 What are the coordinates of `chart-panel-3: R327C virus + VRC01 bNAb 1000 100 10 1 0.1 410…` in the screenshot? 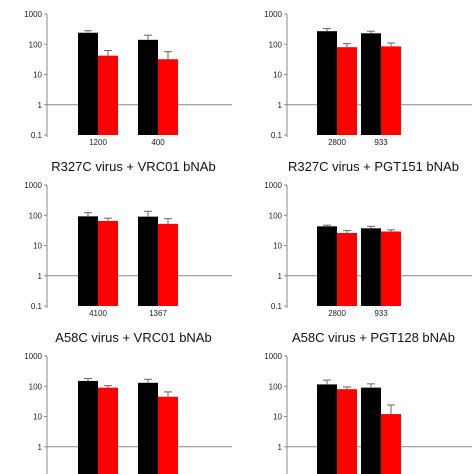 It's located at (128, 238).